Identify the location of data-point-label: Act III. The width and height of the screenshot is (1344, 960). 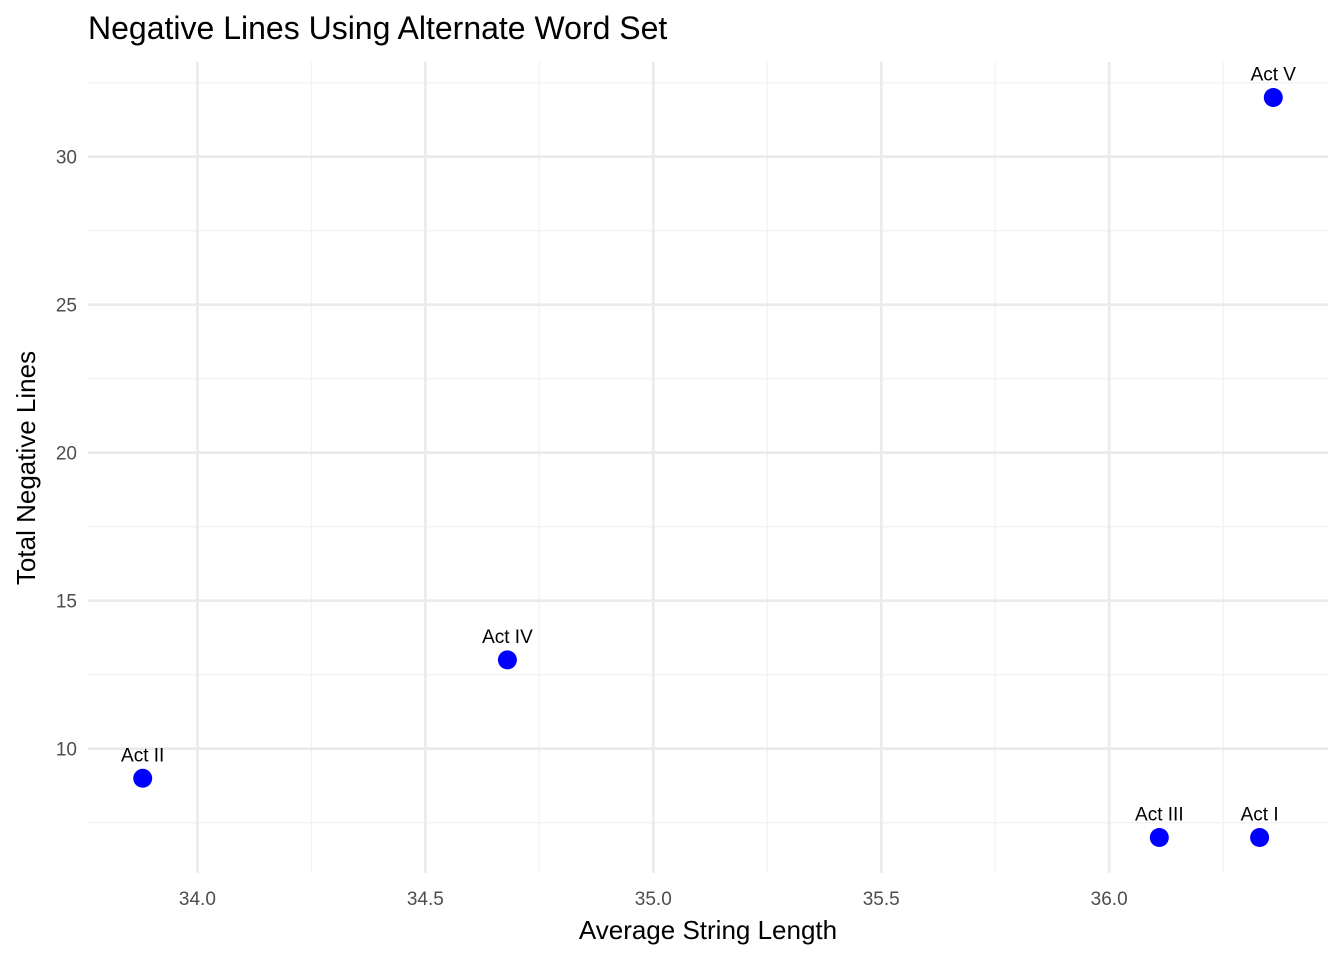
(1159, 814).